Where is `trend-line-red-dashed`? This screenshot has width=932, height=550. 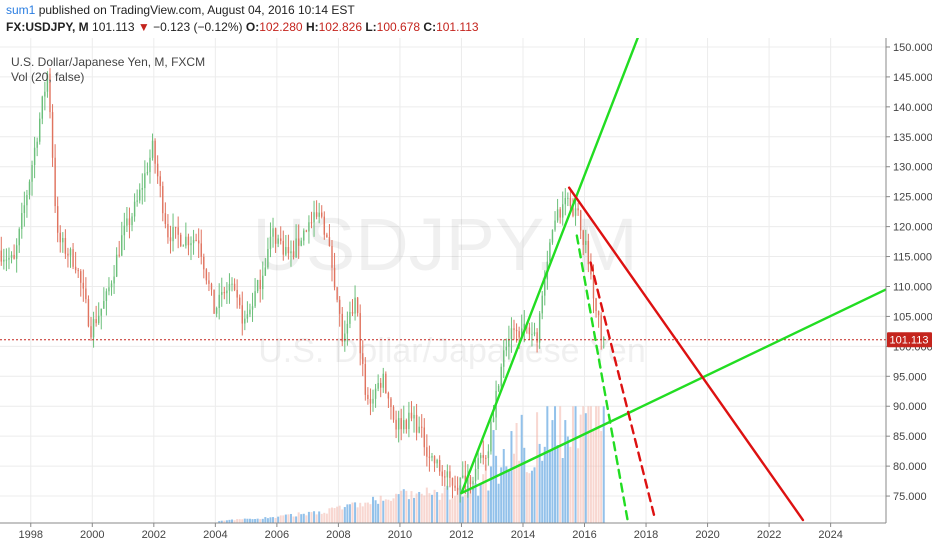
trend-line-red-dashed is located at coordinates (623, 391).